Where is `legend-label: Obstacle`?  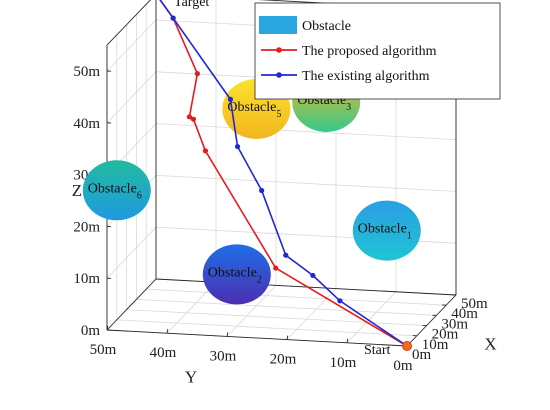 legend-label: Obstacle is located at coordinates (326, 26).